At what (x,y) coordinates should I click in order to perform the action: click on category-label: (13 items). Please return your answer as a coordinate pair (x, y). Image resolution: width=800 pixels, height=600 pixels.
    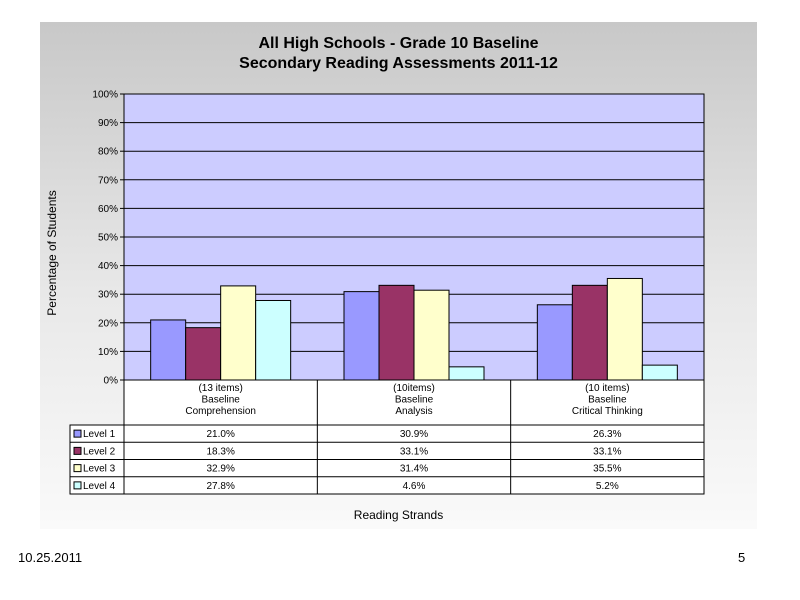
    Looking at the image, I should click on (220, 388).